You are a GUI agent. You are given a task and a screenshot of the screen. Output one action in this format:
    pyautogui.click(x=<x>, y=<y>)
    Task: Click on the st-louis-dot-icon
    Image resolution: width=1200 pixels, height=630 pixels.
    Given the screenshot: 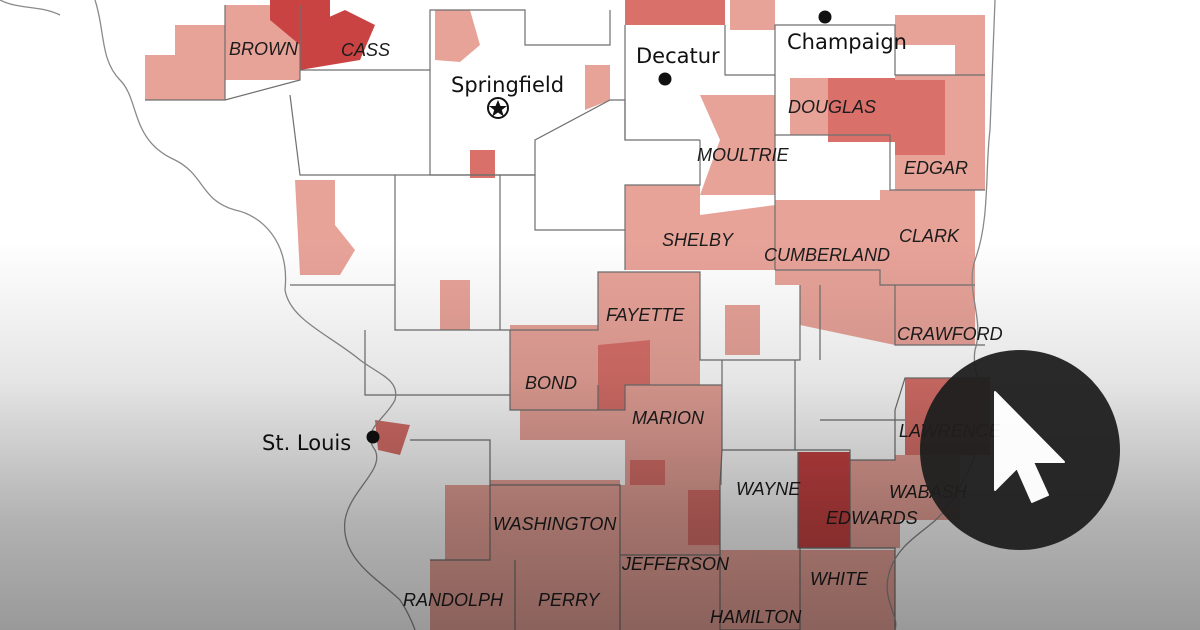 What is the action you would take?
    pyautogui.click(x=373, y=437)
    